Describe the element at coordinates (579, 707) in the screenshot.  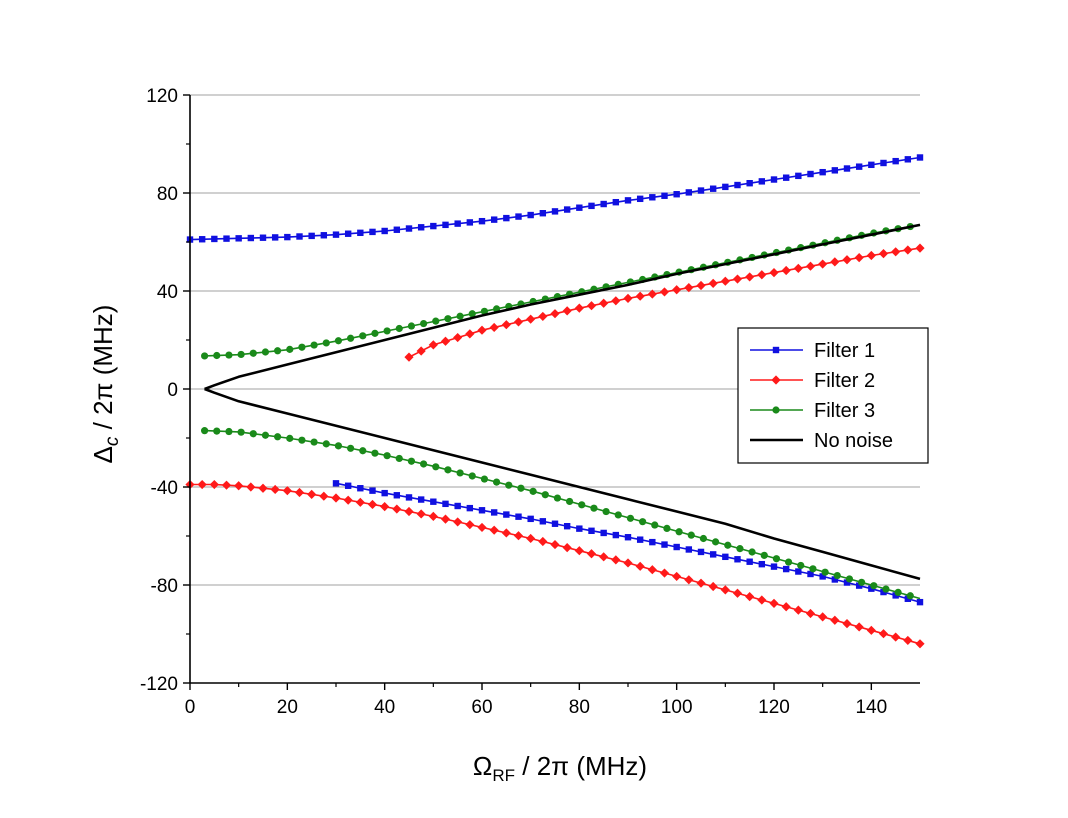
I see `x-tick-label: 80` at that location.